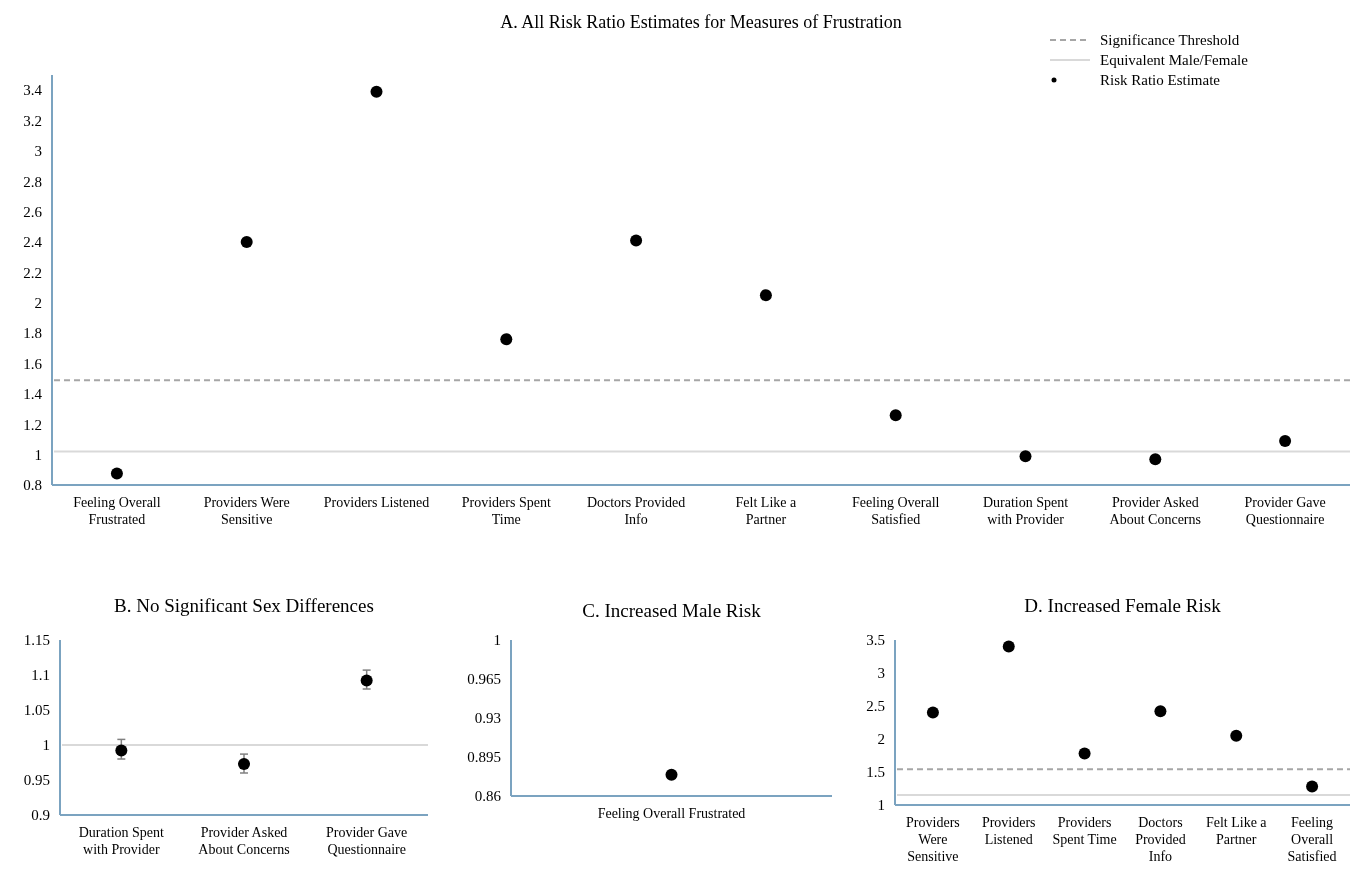  I want to click on y-tick-label: 1.1, so click(40, 675).